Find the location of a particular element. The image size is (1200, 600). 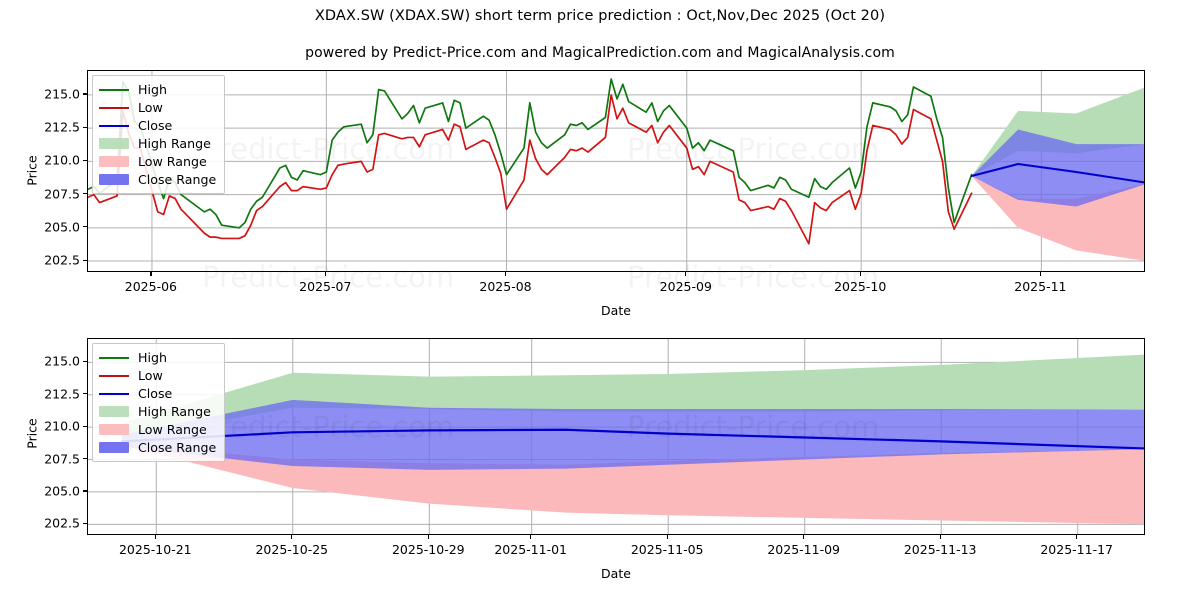

x-axis-tick-label: 2025-11-13 is located at coordinates (940, 549).